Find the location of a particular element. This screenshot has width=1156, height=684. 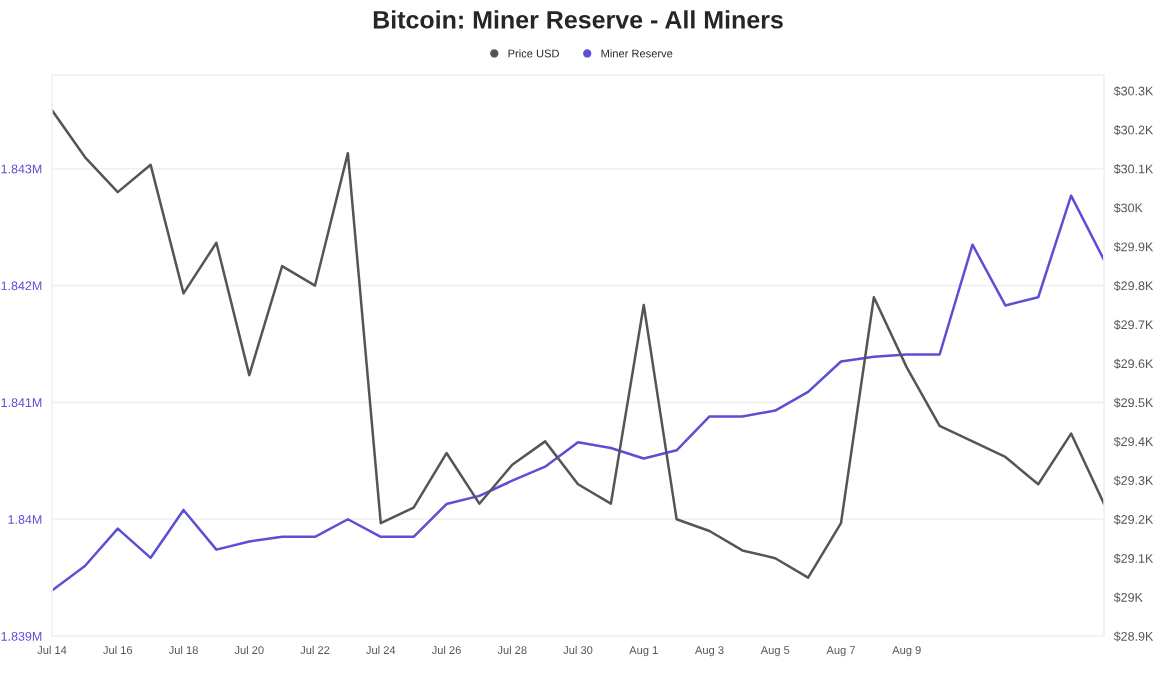

chart-title: Bitcoin: Miner Reserve - All Miners is located at coordinates (578, 19).